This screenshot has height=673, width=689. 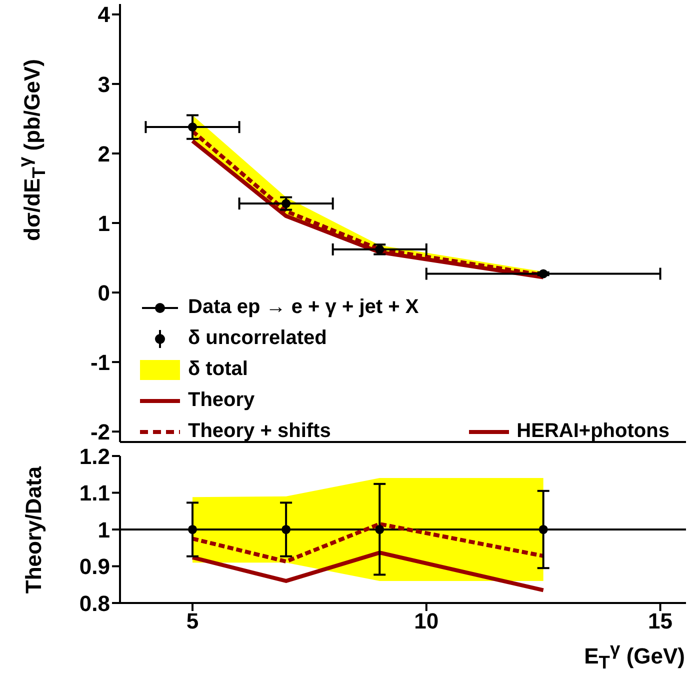 What do you see at coordinates (100, 431) in the screenshot?
I see `y-tick-label: -2` at bounding box center [100, 431].